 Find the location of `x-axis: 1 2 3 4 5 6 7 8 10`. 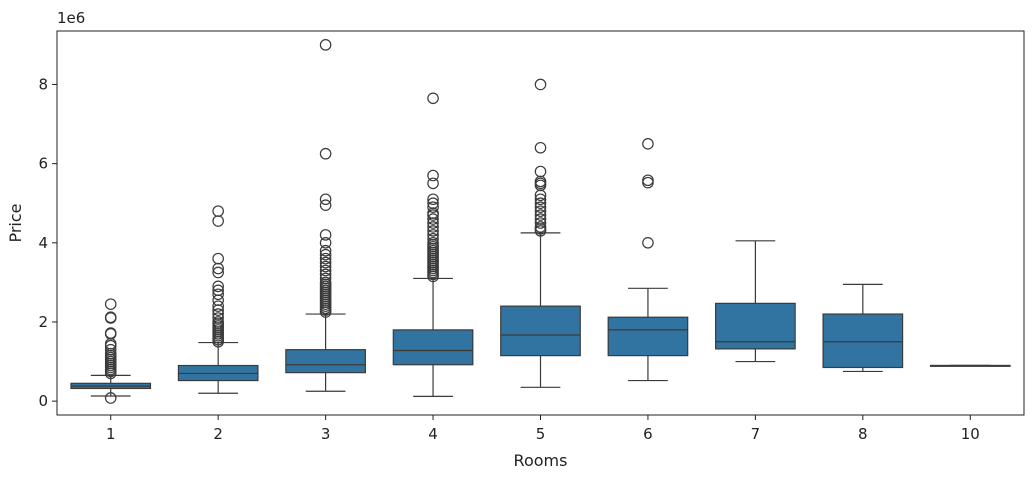

x-axis: 1 2 3 4 5 6 7 8 10 is located at coordinates (543, 429).